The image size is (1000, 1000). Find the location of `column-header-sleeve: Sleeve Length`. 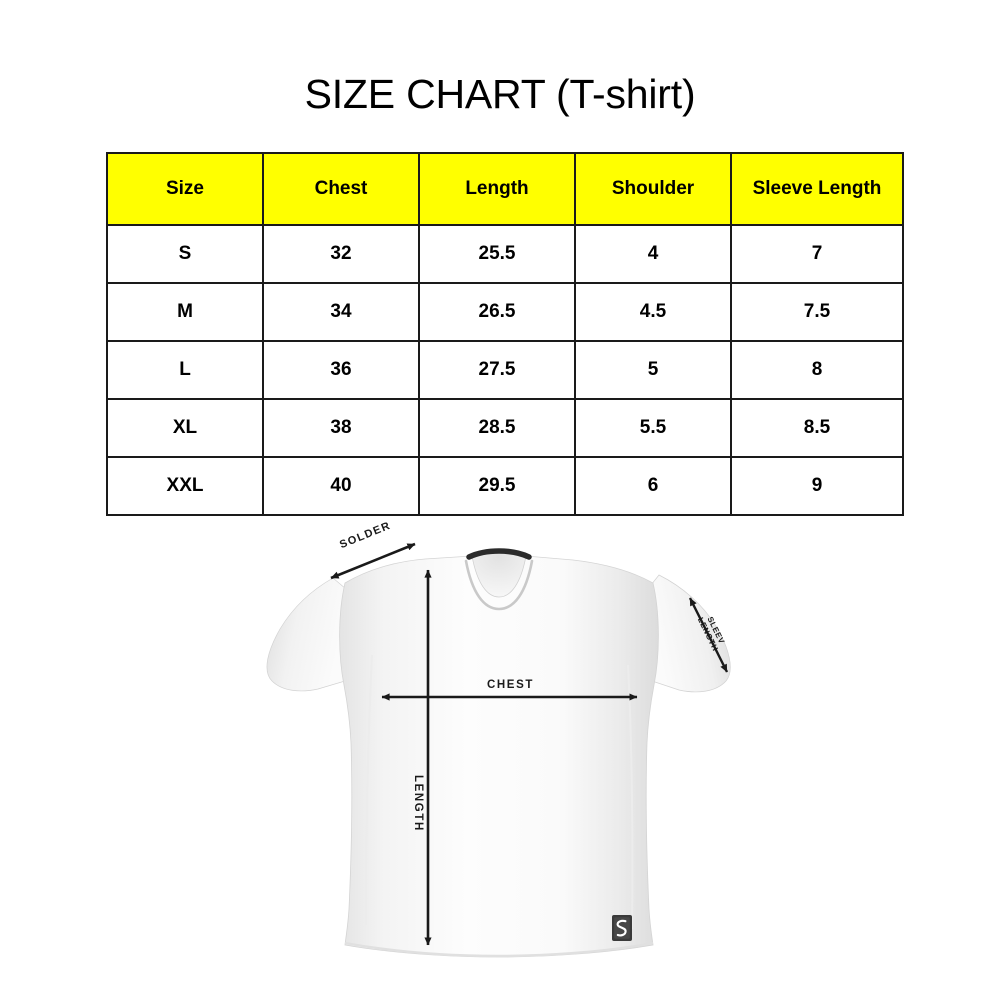

column-header-sleeve: Sleeve Length is located at coordinates (817, 189).